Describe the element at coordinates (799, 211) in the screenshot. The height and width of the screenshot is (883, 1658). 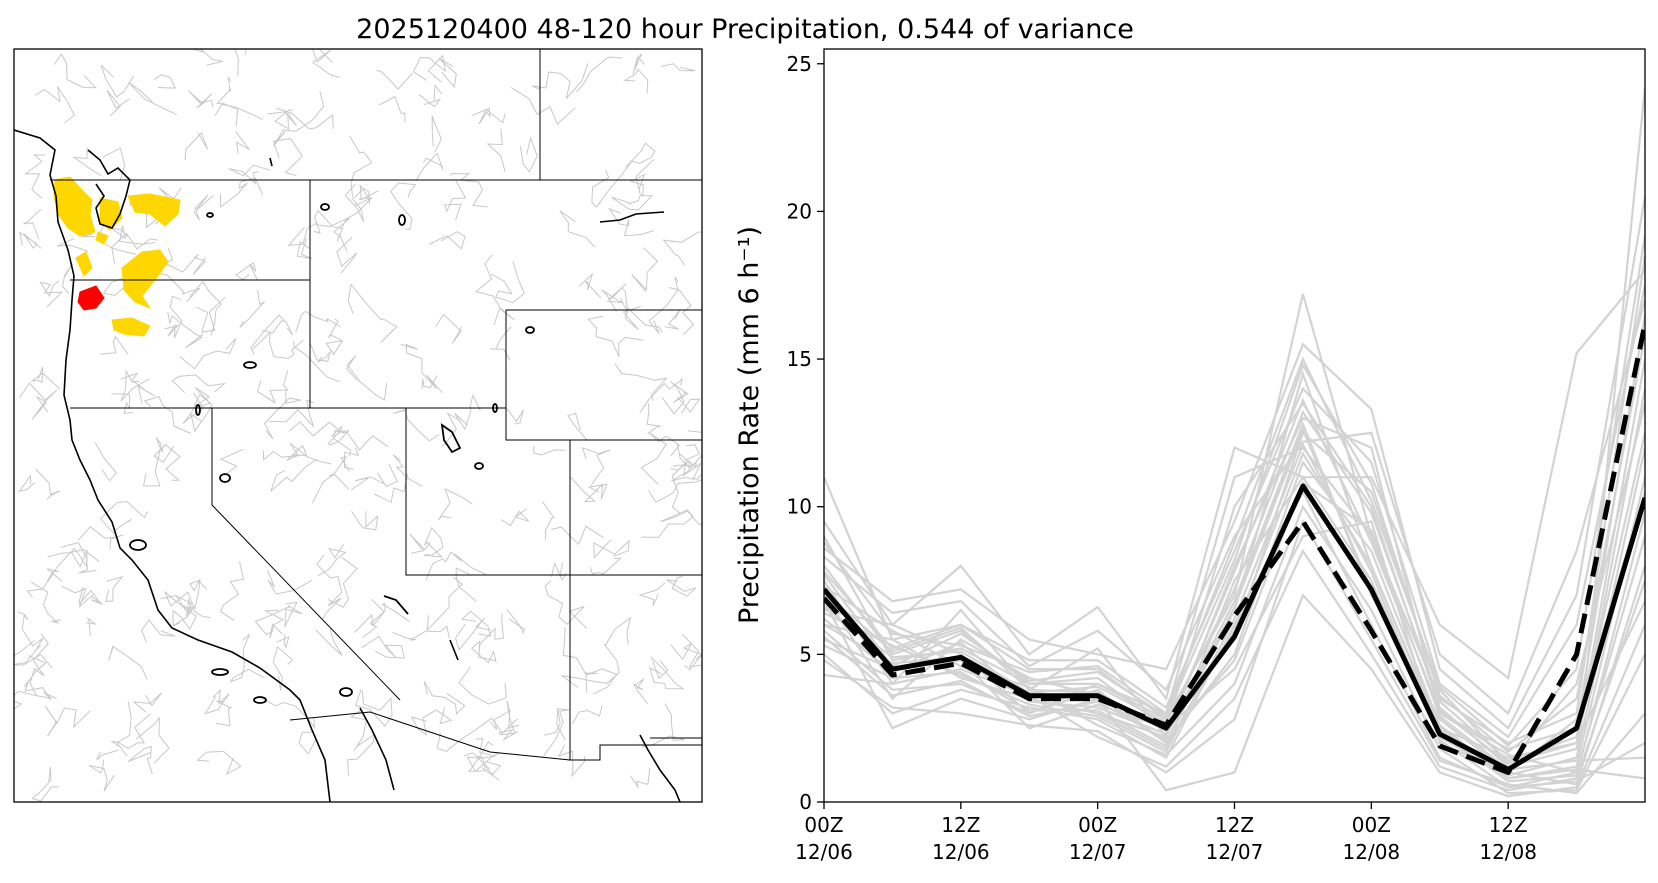
I see `y-tick-label: 20` at that location.